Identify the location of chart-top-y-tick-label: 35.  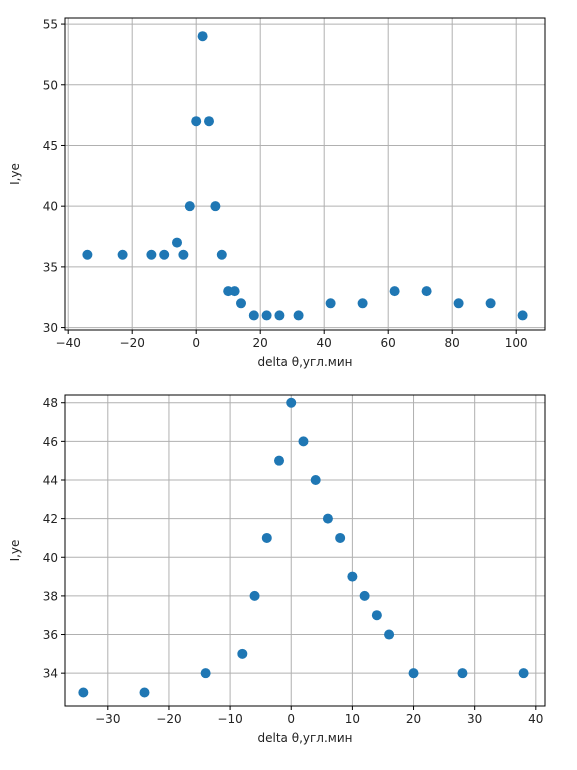
(50, 267).